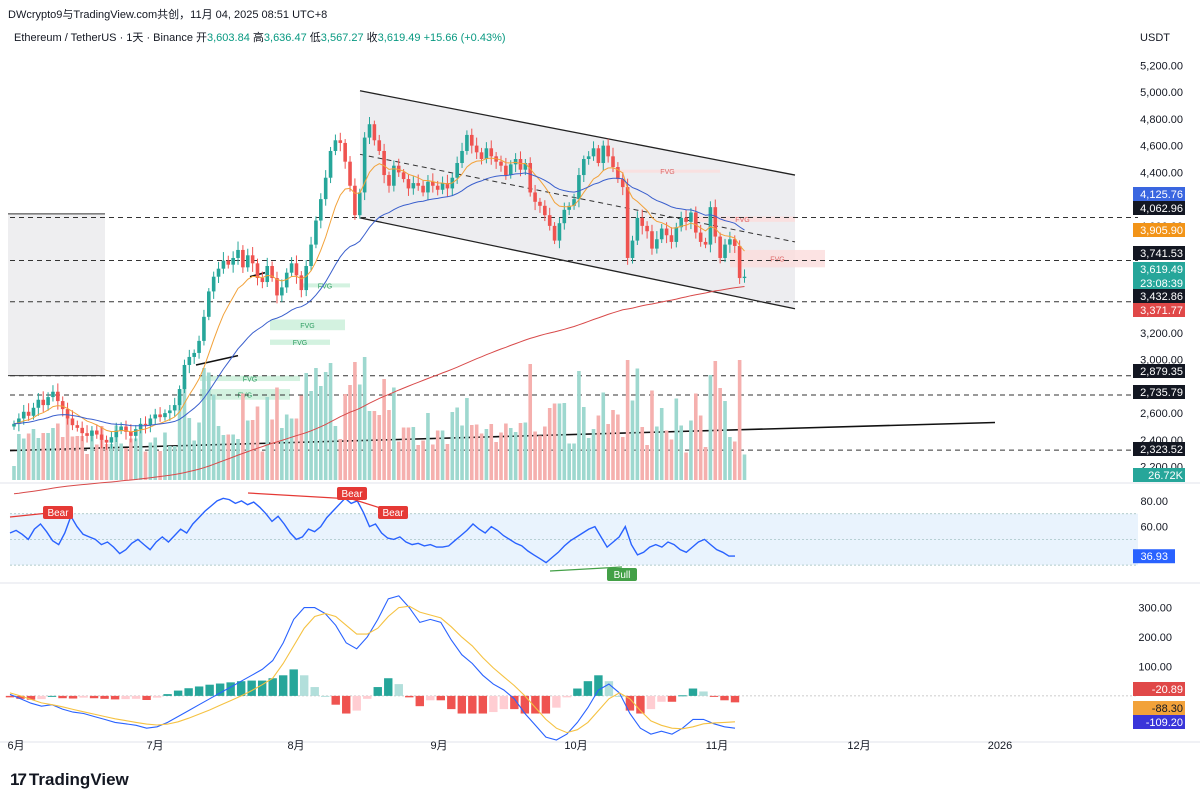 This screenshot has height=804, width=1200. Describe the element at coordinates (858, 746) in the screenshot. I see `time-axis-label: 12月` at that location.